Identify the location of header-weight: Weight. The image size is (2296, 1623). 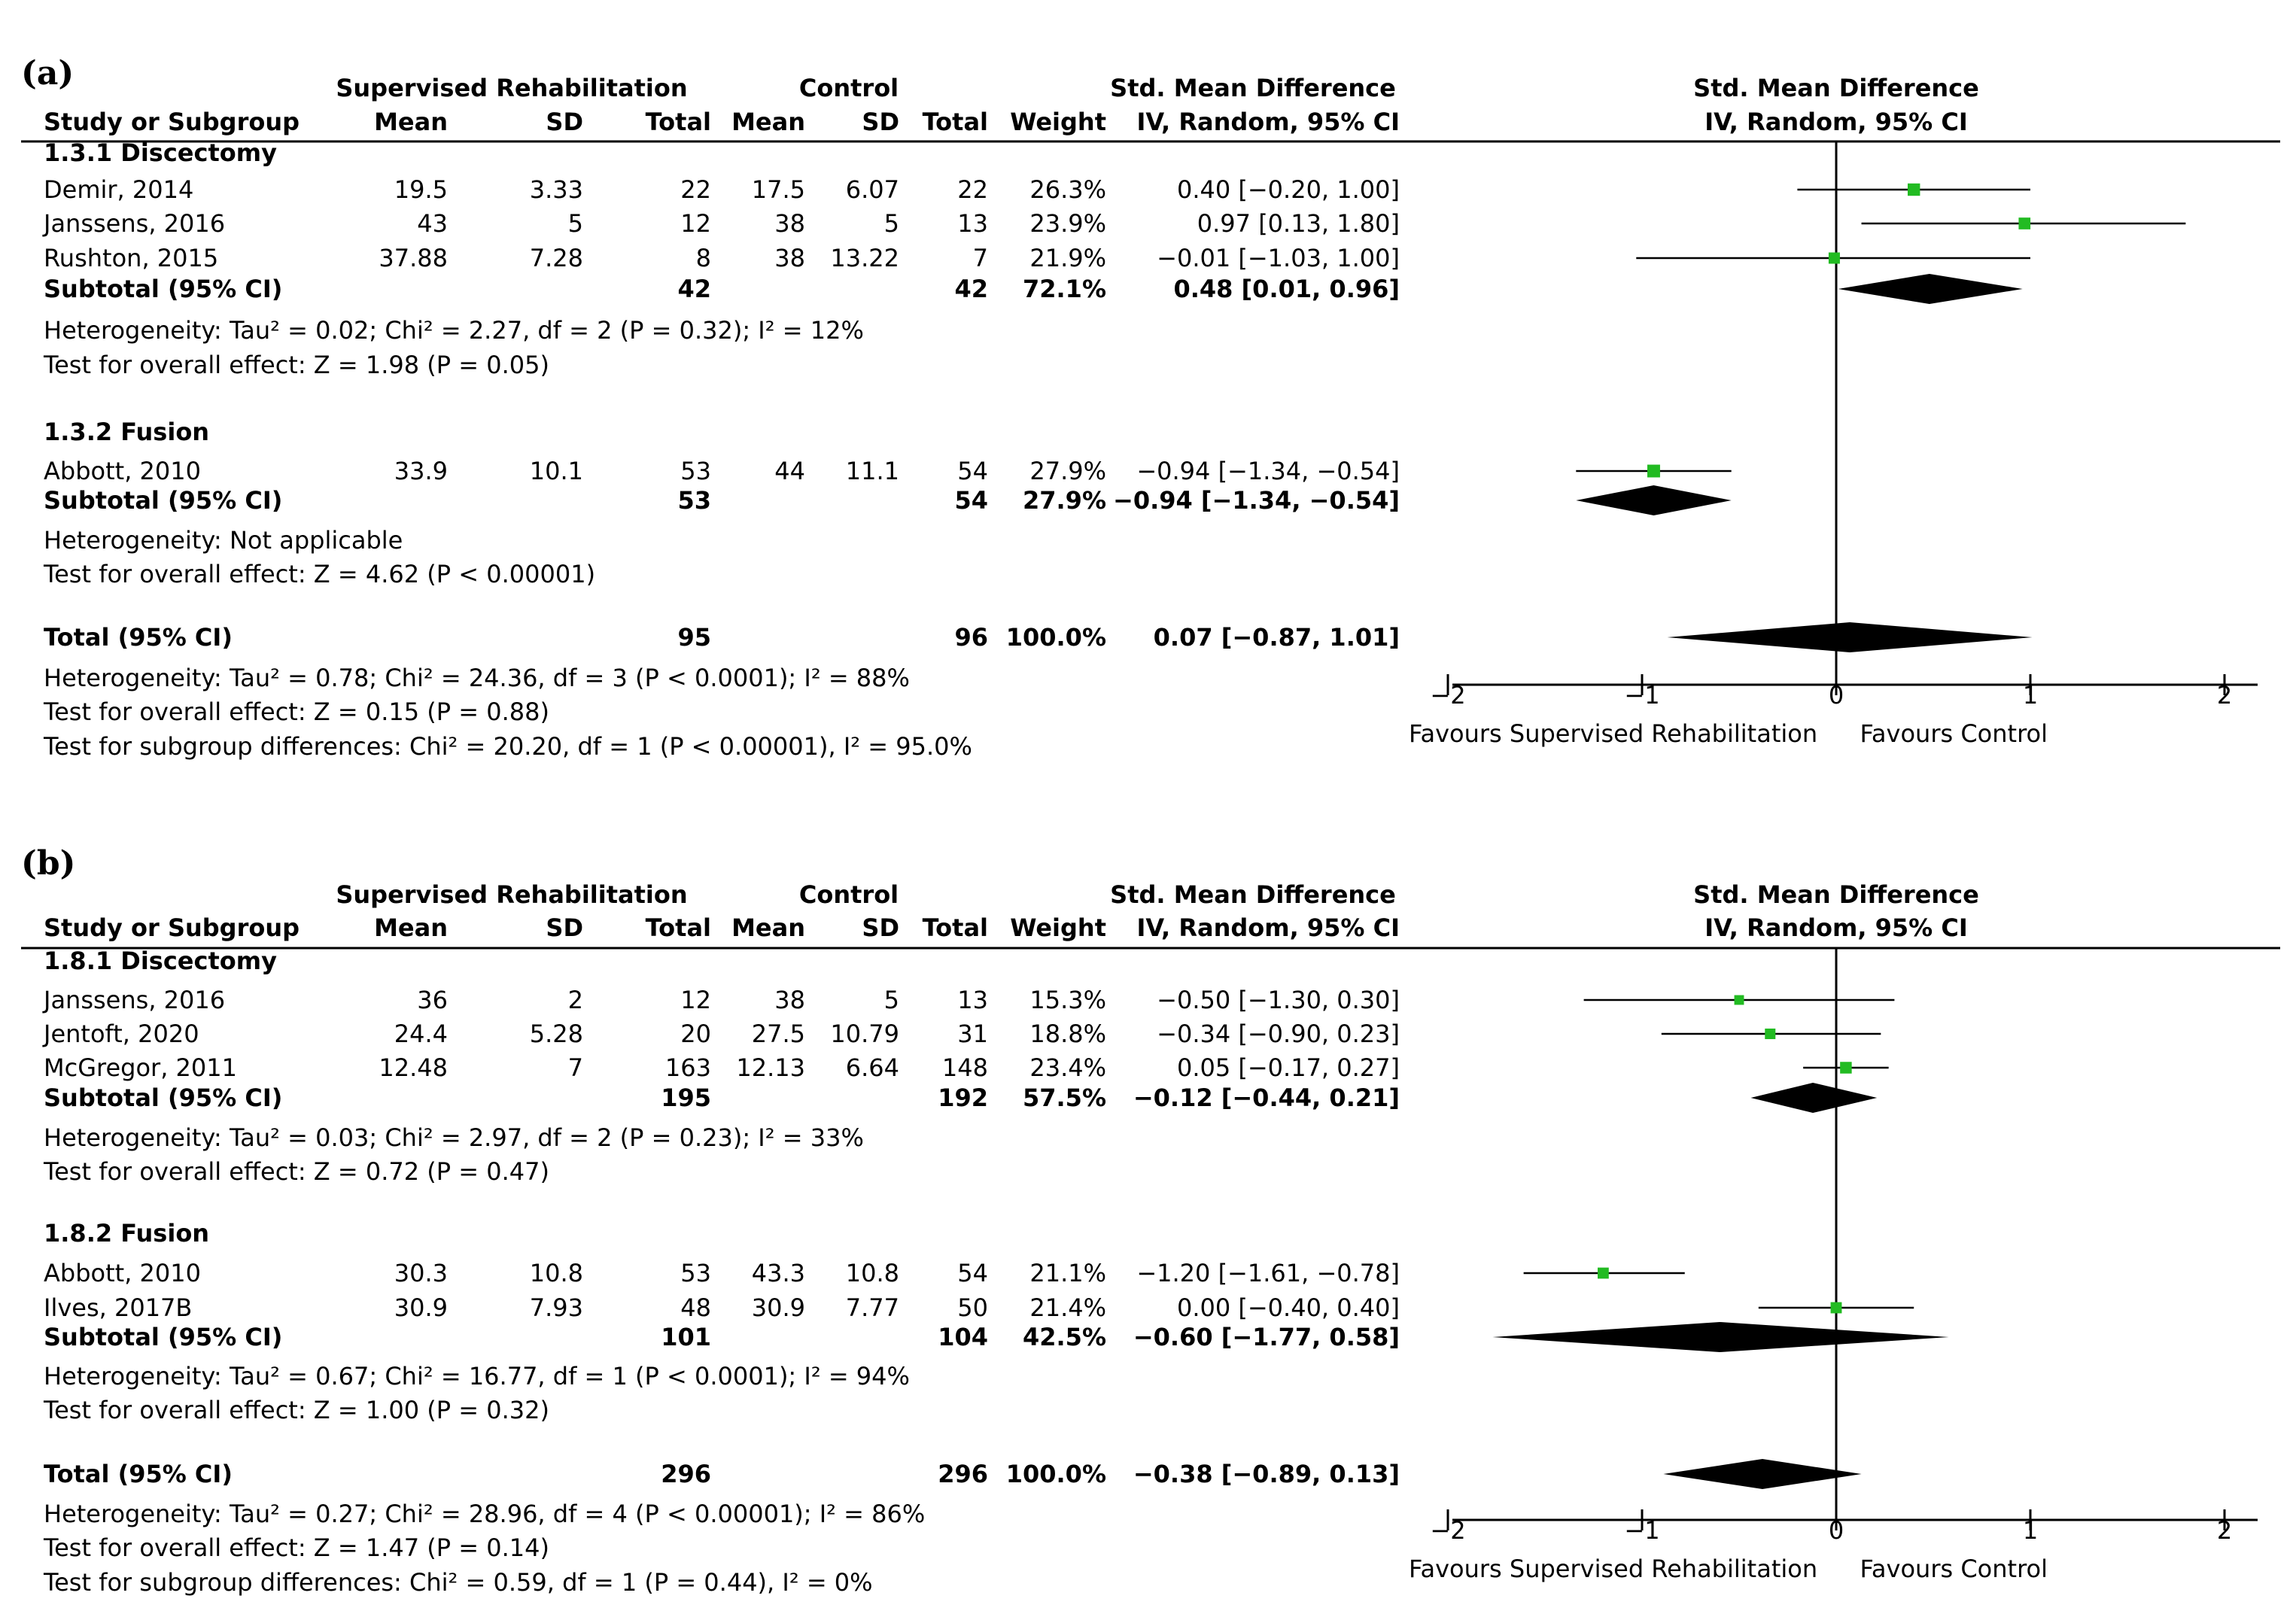
(1058, 122).